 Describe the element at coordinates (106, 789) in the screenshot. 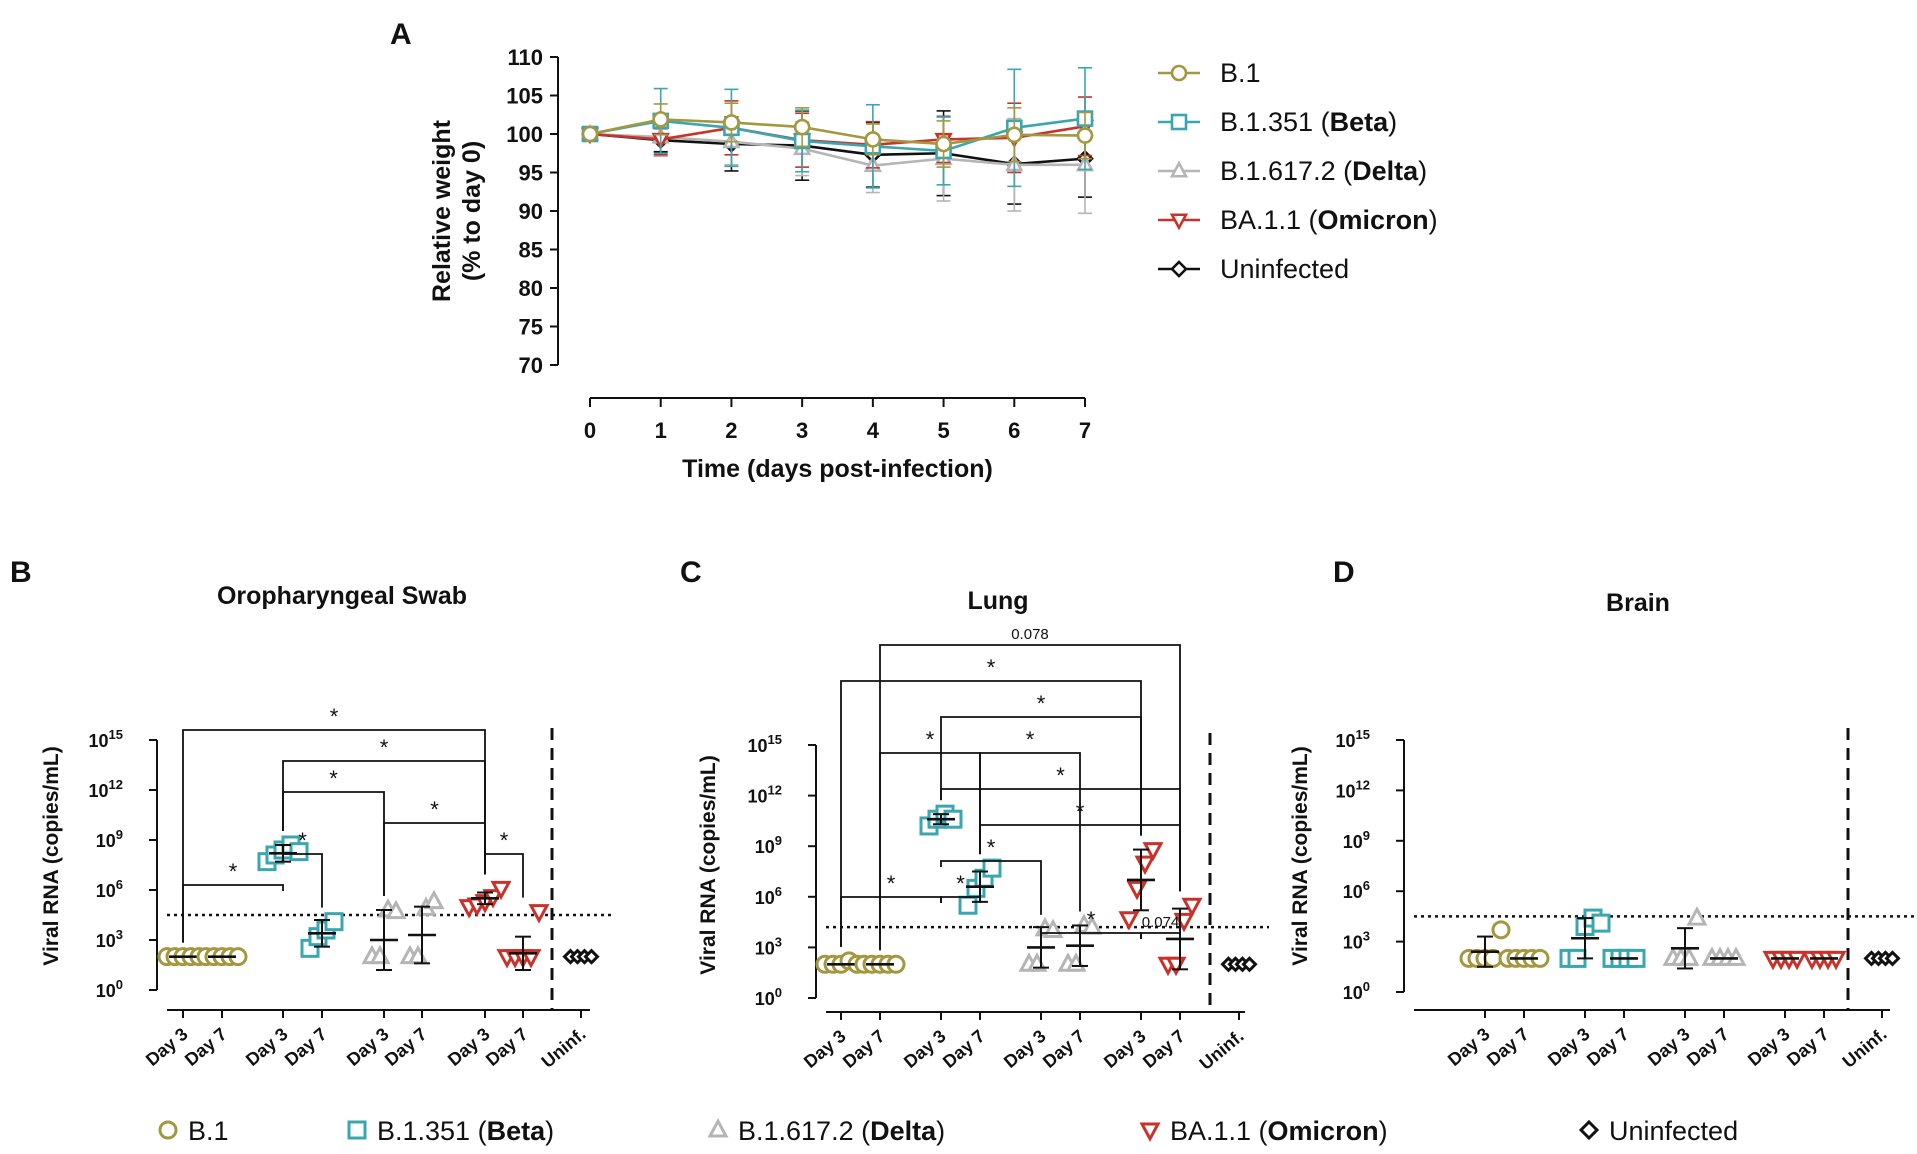

I see `y-tick-label: 1012` at that location.